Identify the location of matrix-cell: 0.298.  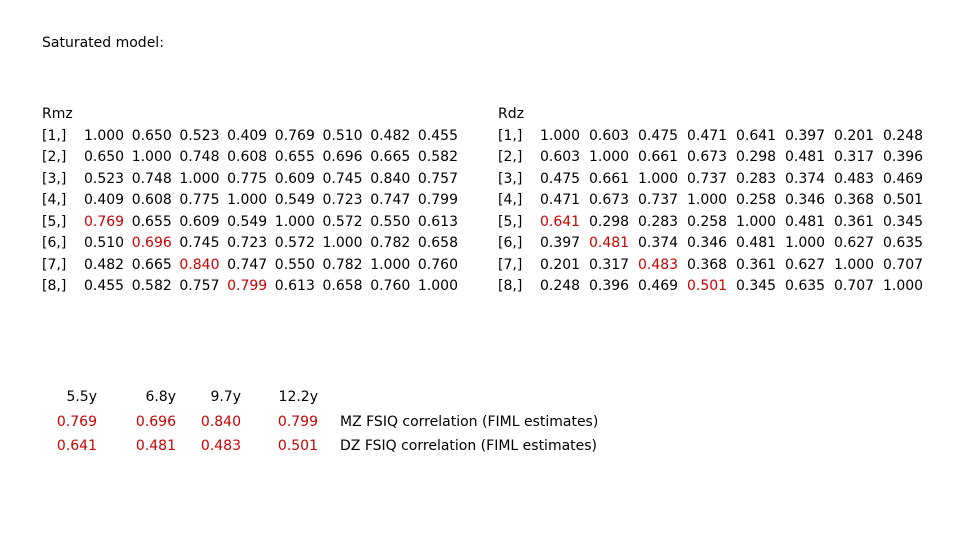
(609, 221).